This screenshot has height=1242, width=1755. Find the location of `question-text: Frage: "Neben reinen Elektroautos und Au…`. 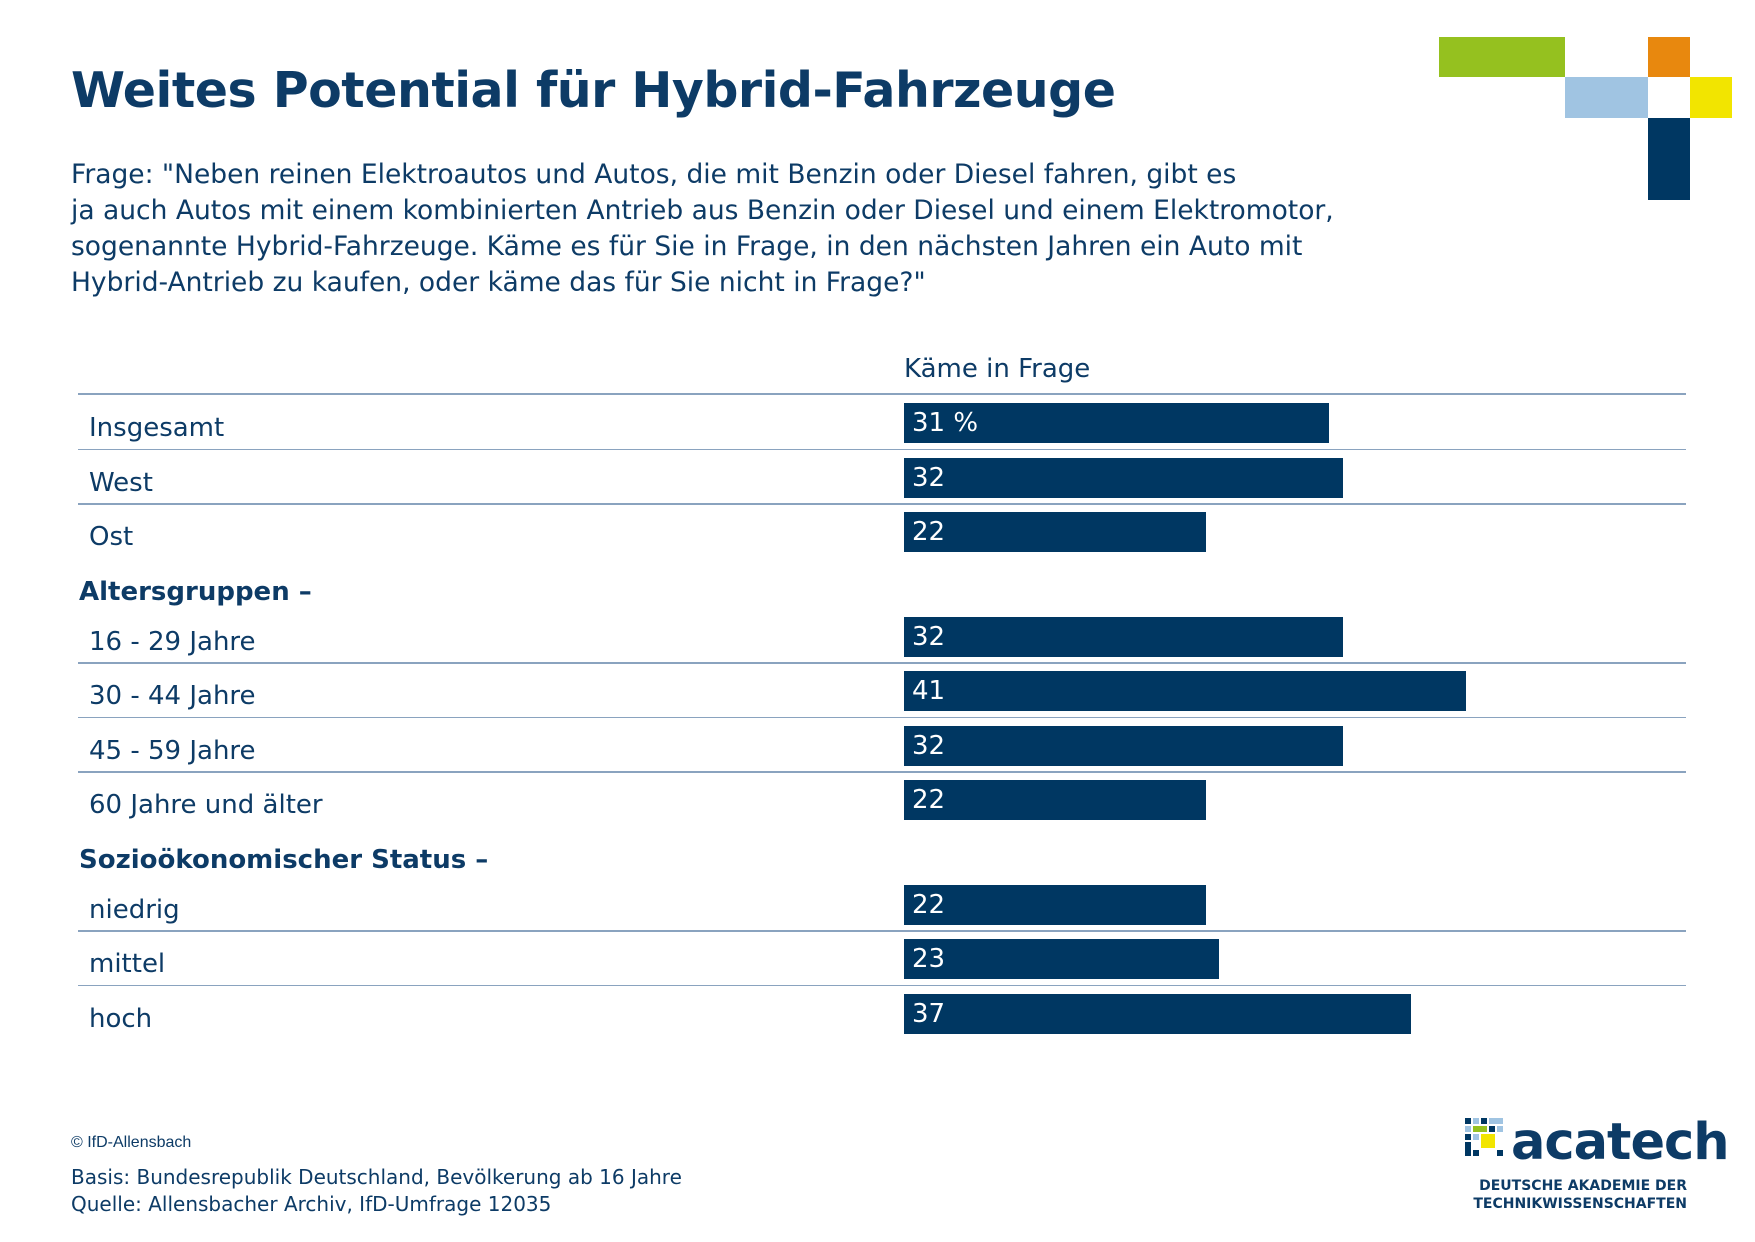

question-text: Frage: "Neben reinen Elektroautos und Au… is located at coordinates (702, 229).